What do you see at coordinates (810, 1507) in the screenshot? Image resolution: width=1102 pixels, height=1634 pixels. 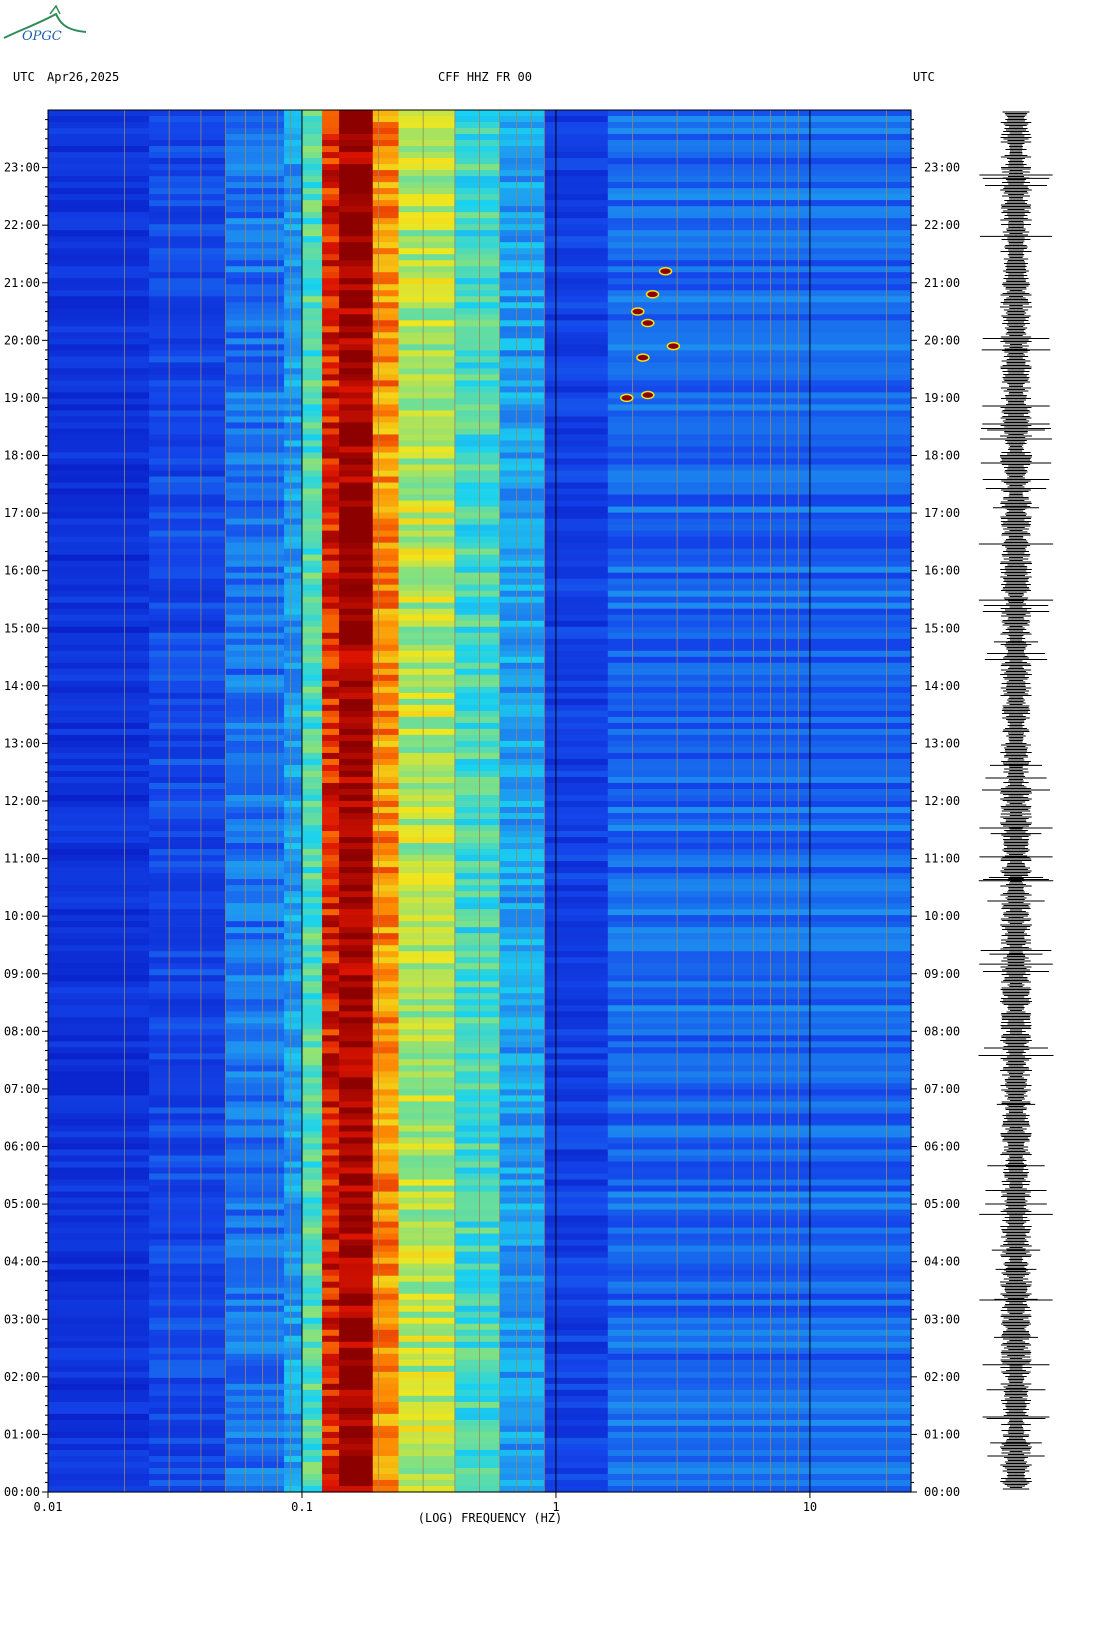 I see `x-tick-label: 10` at bounding box center [810, 1507].